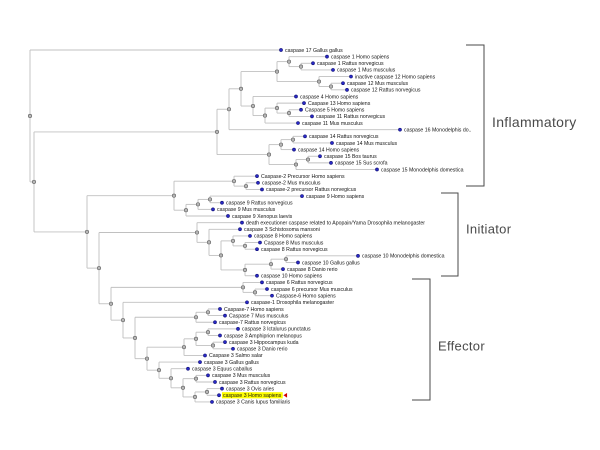  I want to click on leaf-label: caspase 3 Ovis aries, so click(250, 389).